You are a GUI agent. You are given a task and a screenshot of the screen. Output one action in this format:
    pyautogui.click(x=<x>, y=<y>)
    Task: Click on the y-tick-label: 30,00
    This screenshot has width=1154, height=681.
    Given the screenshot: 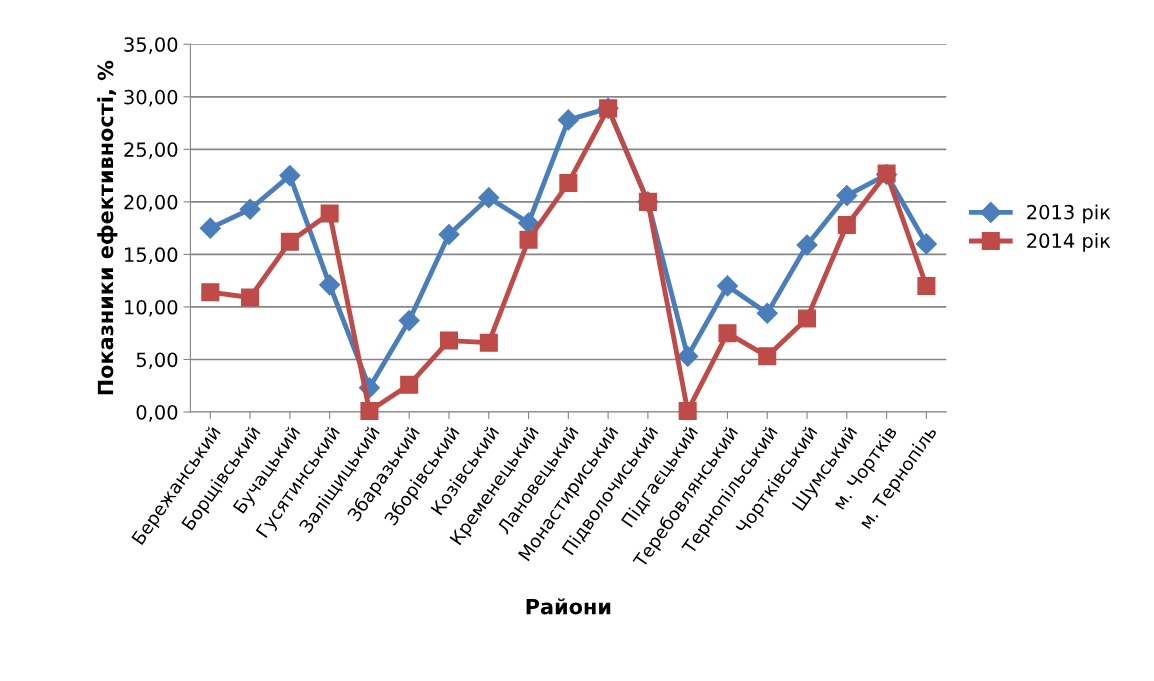 What is the action you would take?
    pyautogui.click(x=151, y=98)
    